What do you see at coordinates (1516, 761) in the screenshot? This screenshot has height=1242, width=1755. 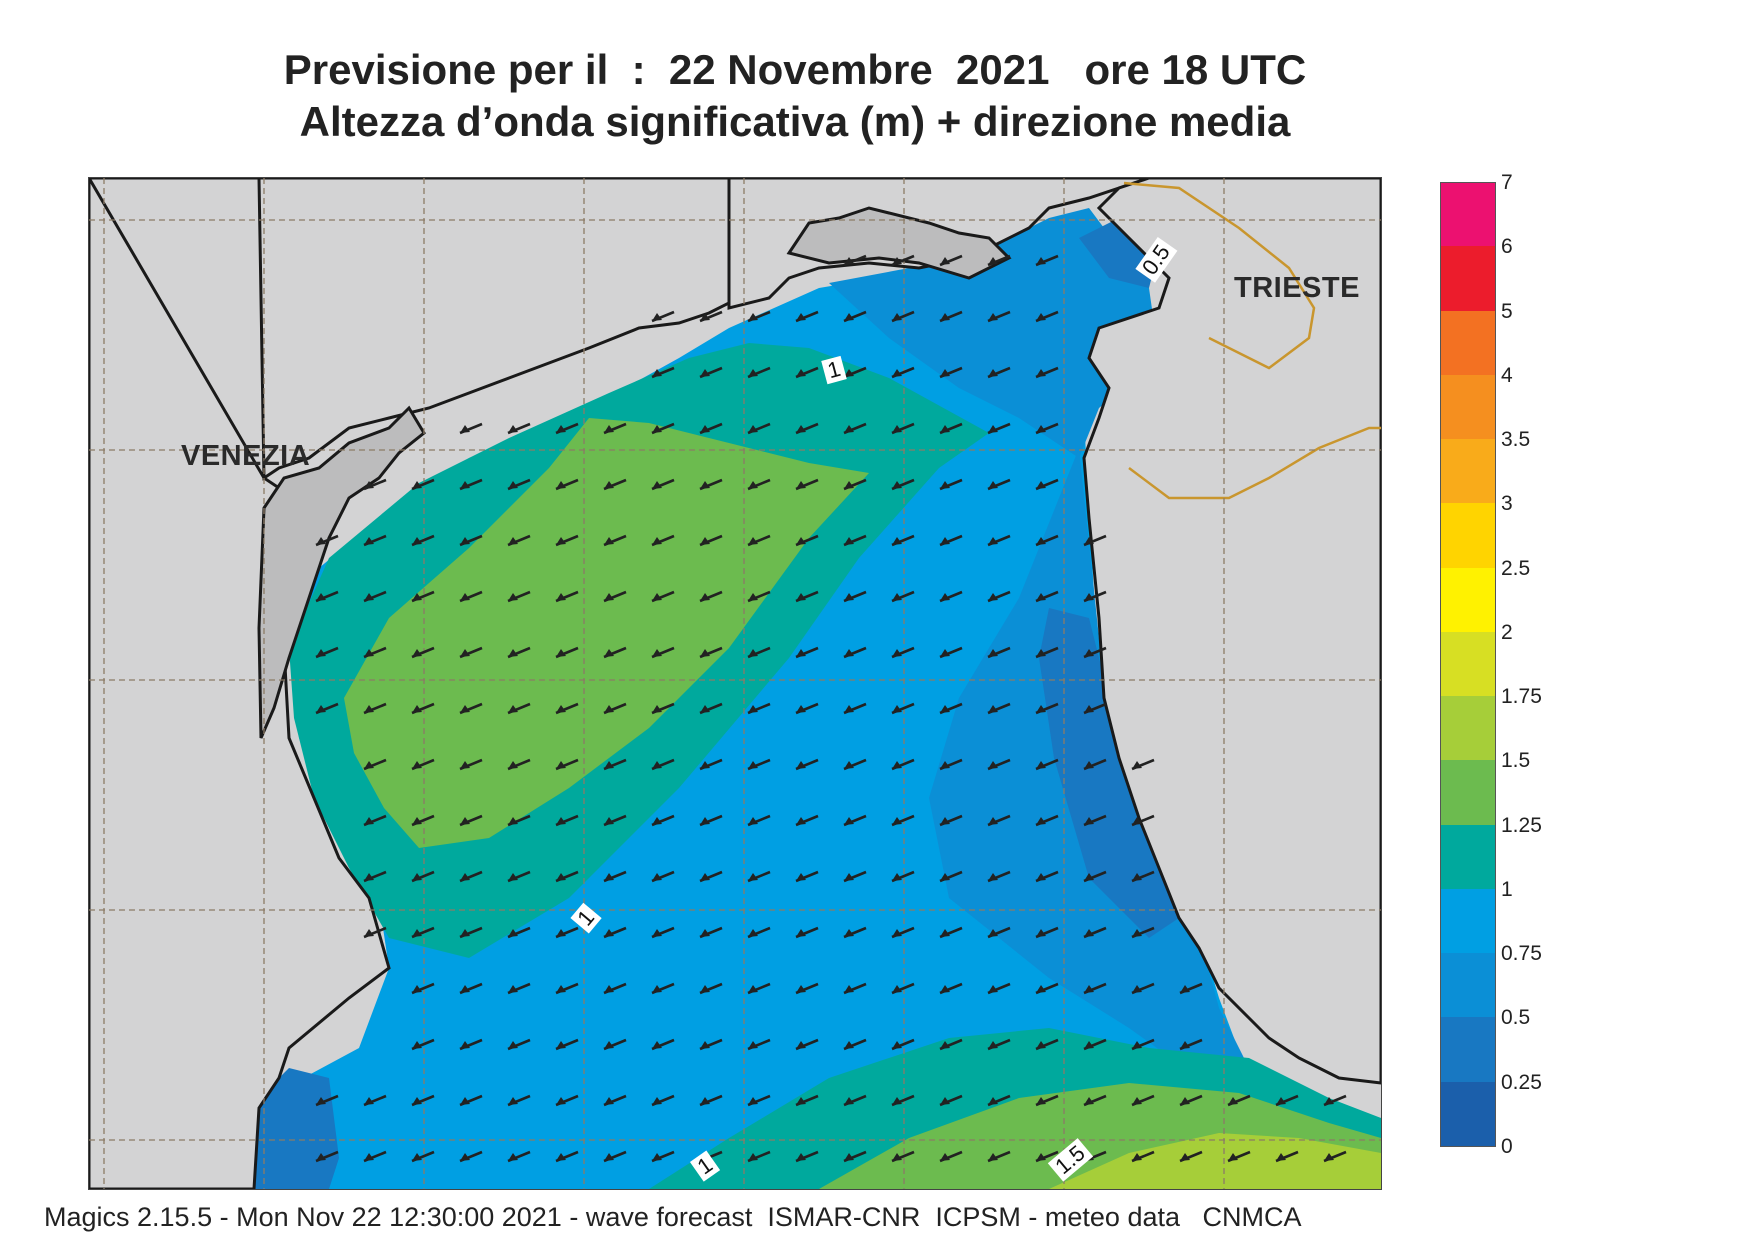 I see `legend-tick-label: 1.5` at bounding box center [1516, 761].